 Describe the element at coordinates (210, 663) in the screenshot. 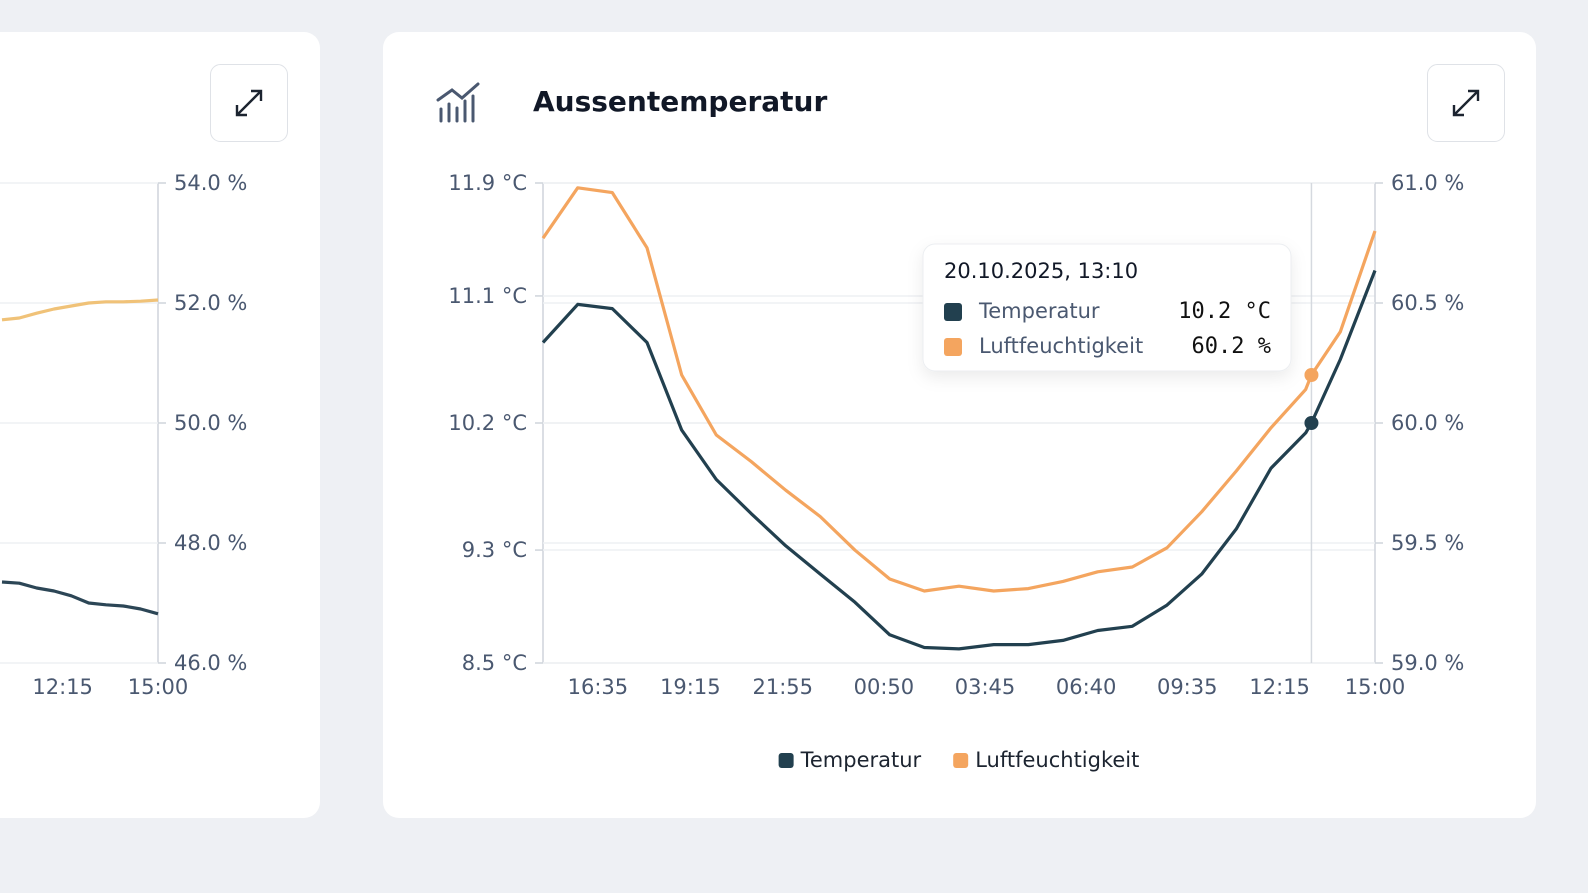

I see `y2-tick-label: 46.0 %` at that location.